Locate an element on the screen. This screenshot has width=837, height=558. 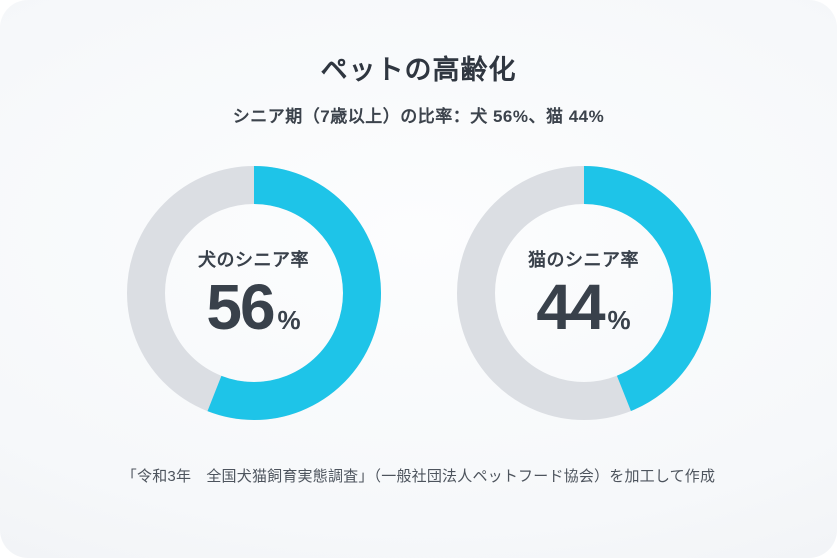
donut-number: 44 % is located at coordinates (583, 306).